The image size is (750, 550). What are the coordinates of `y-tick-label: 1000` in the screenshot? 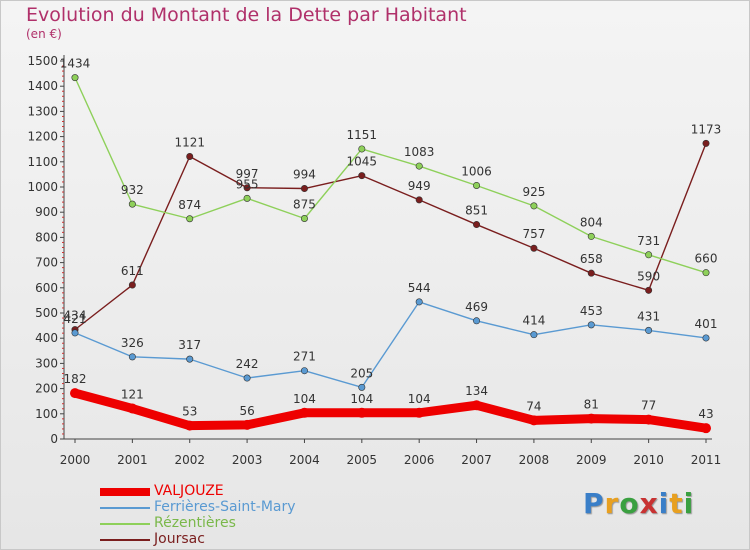 It's located at (42, 187).